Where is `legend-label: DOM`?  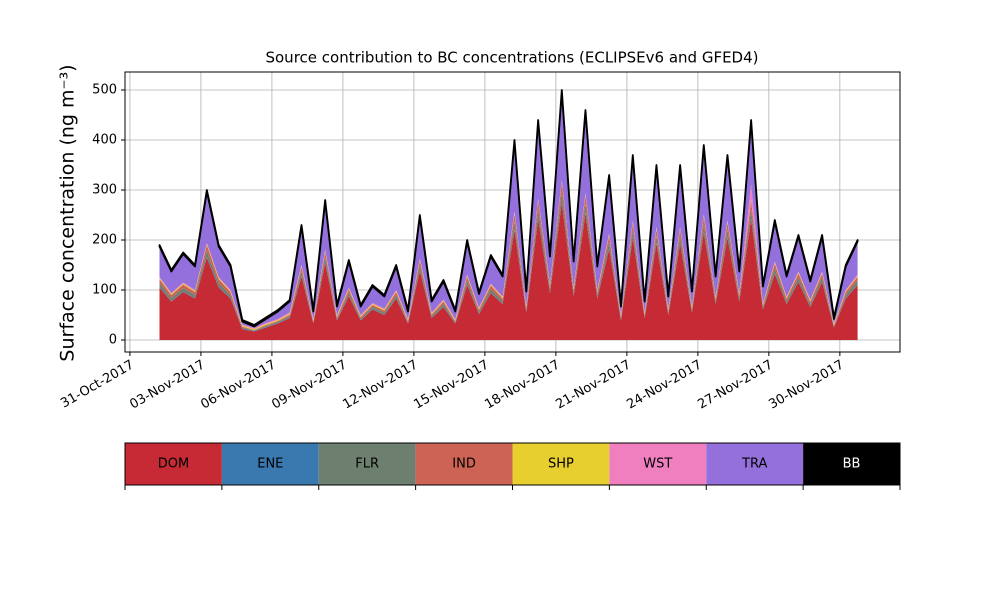 legend-label: DOM is located at coordinates (173, 464).